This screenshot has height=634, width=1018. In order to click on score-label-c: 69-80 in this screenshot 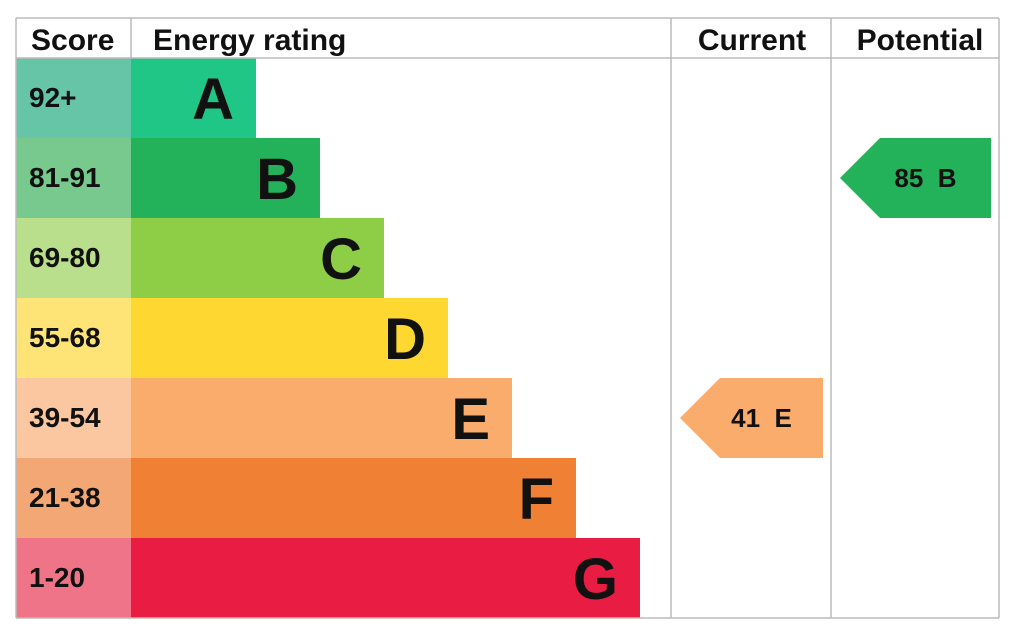, I will do `click(65, 257)`.